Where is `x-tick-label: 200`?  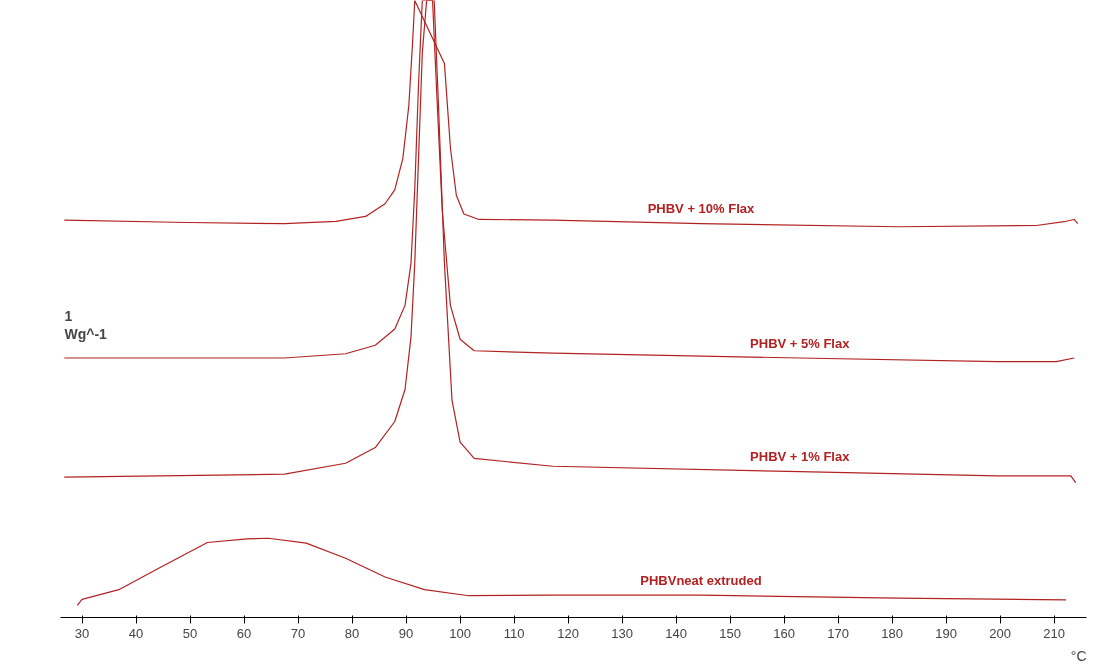
x-tick-label: 200 is located at coordinates (1000, 633).